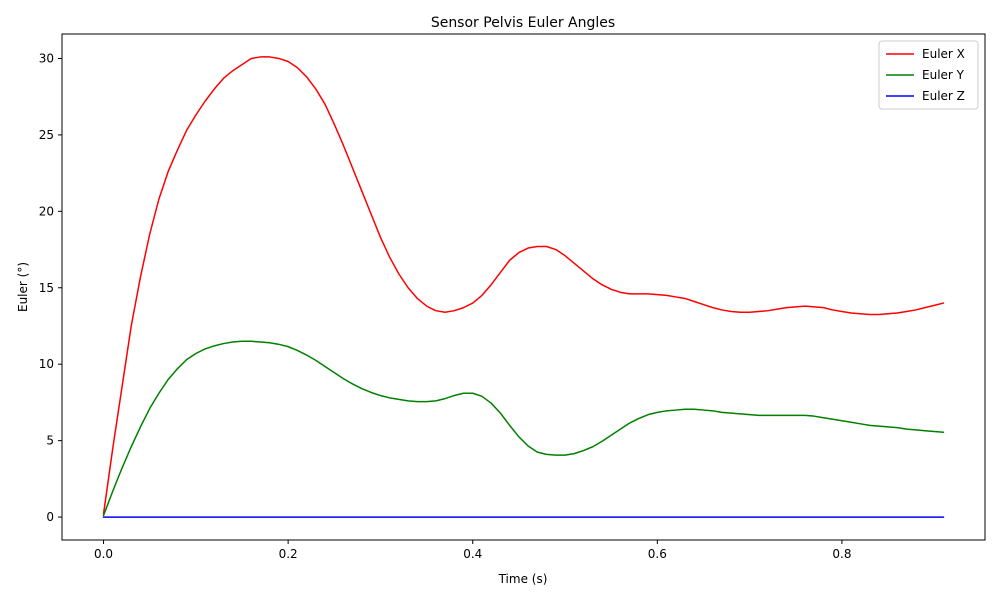 The height and width of the screenshot is (600, 1000). I want to click on legend-label-euler-y: Euler Y, so click(943, 75).